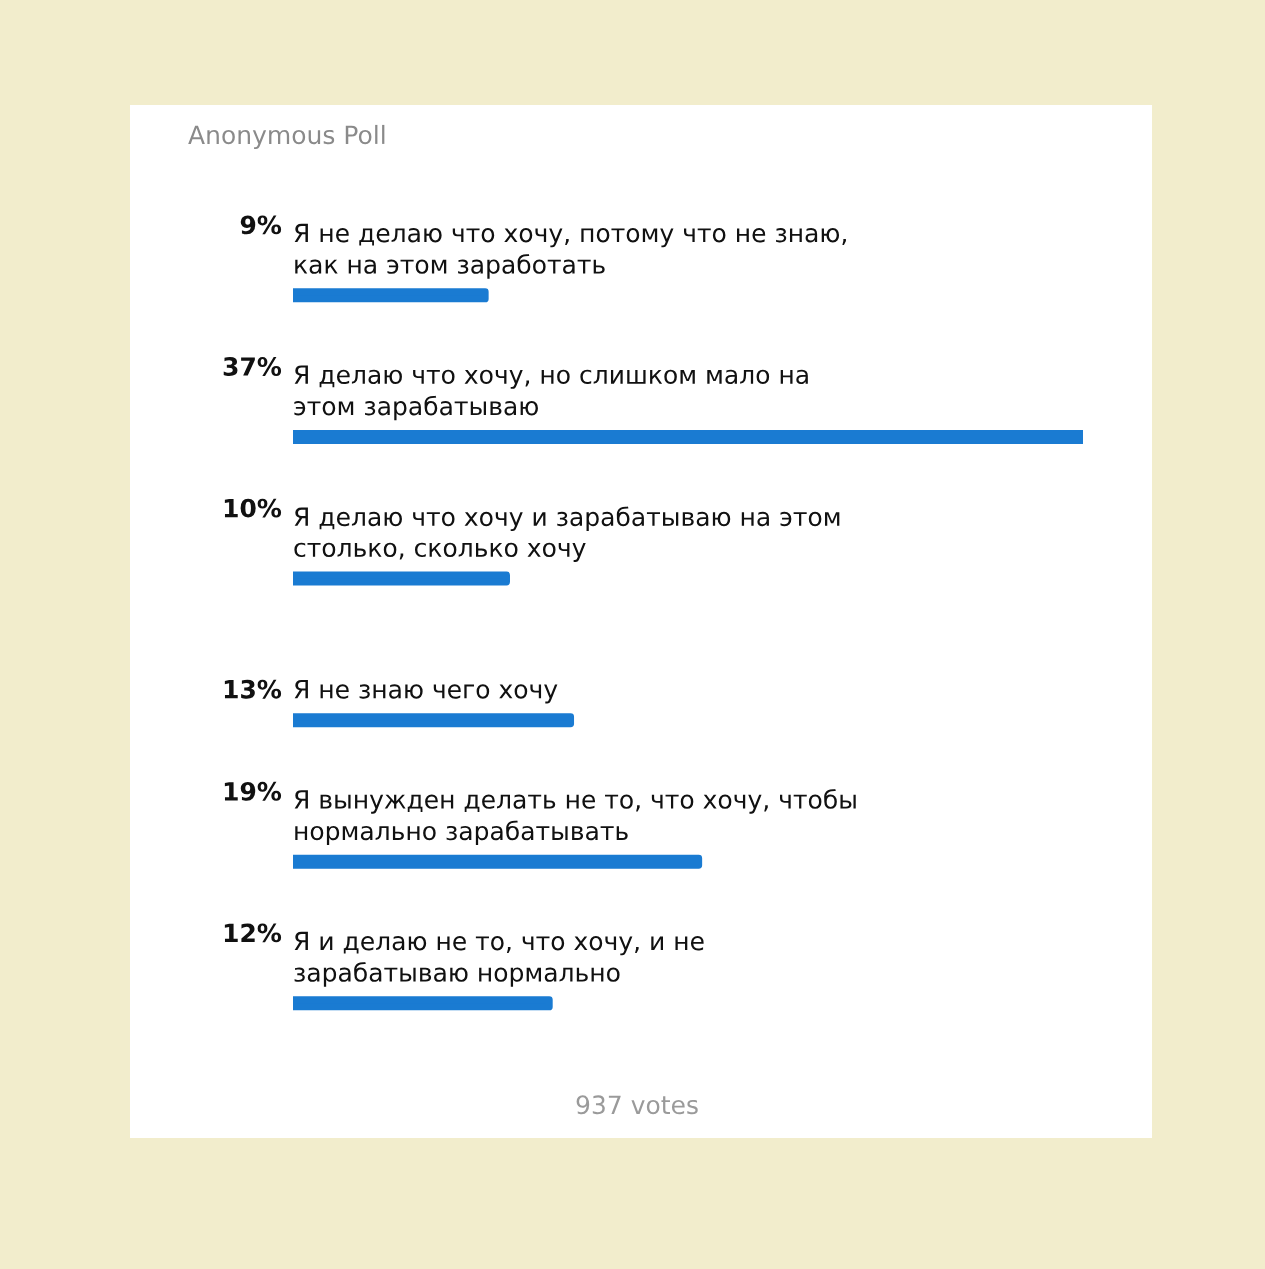 This screenshot has width=1265, height=1269. I want to click on y-tick-label: Я вынужден делать не то, что хочу, чтобы нормально зарабатывать, so click(575, 817).